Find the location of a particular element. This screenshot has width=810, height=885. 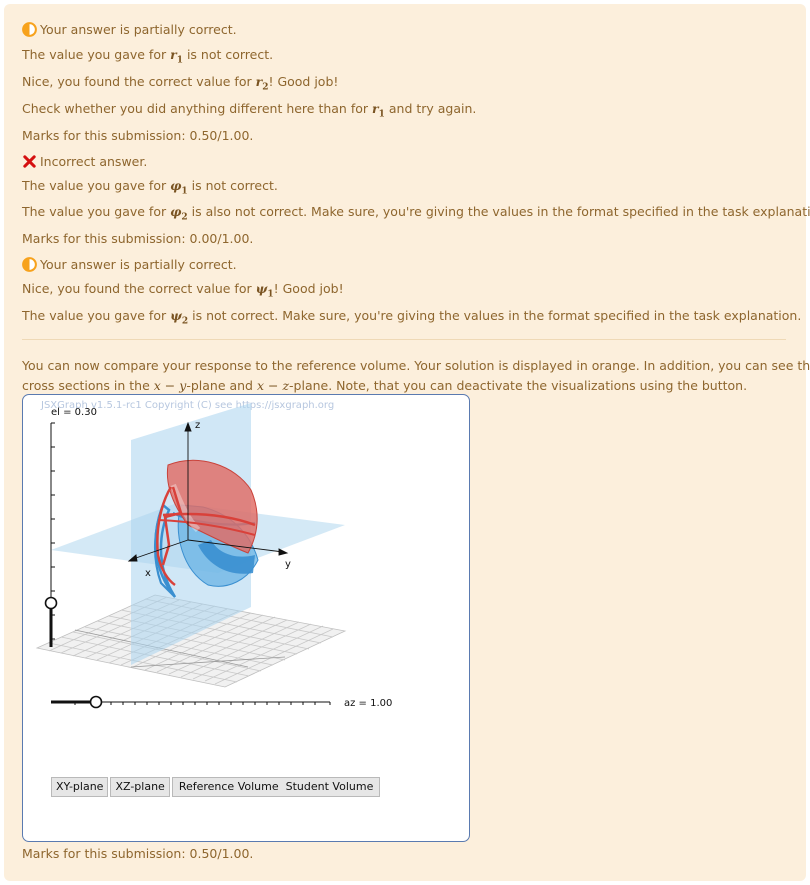

part3-status: Your answer is partially correct. is located at coordinates (129, 264).